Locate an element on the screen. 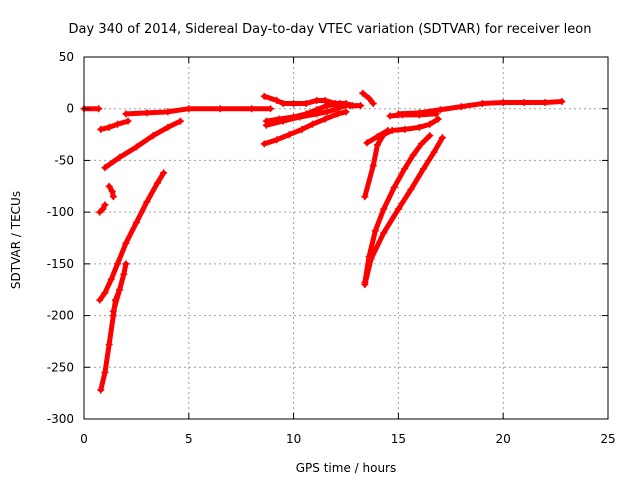 This screenshot has width=640, height=480. x-tick-label: 0 is located at coordinates (84, 439).